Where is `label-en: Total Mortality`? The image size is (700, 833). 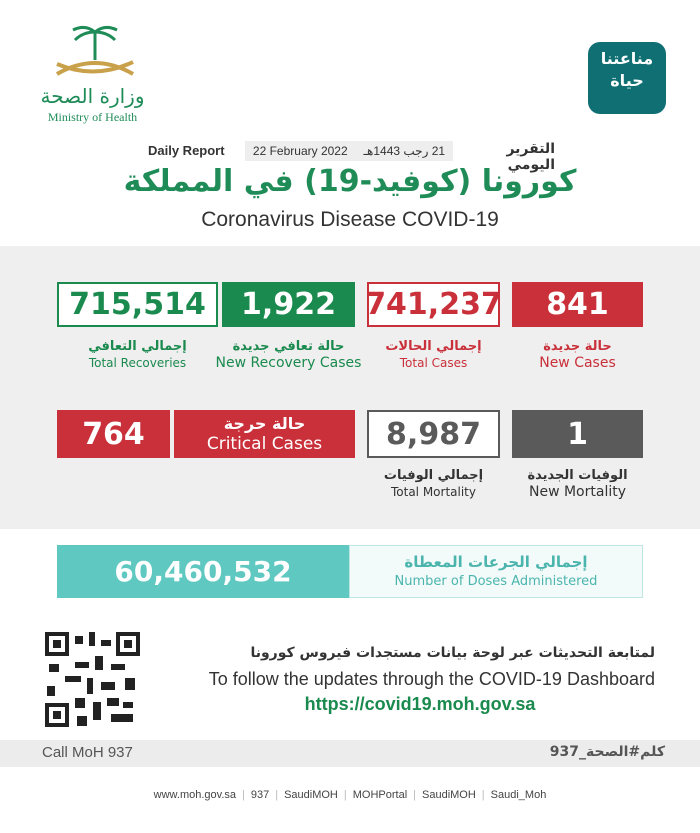
label-en: Total Mortality is located at coordinates (433, 492).